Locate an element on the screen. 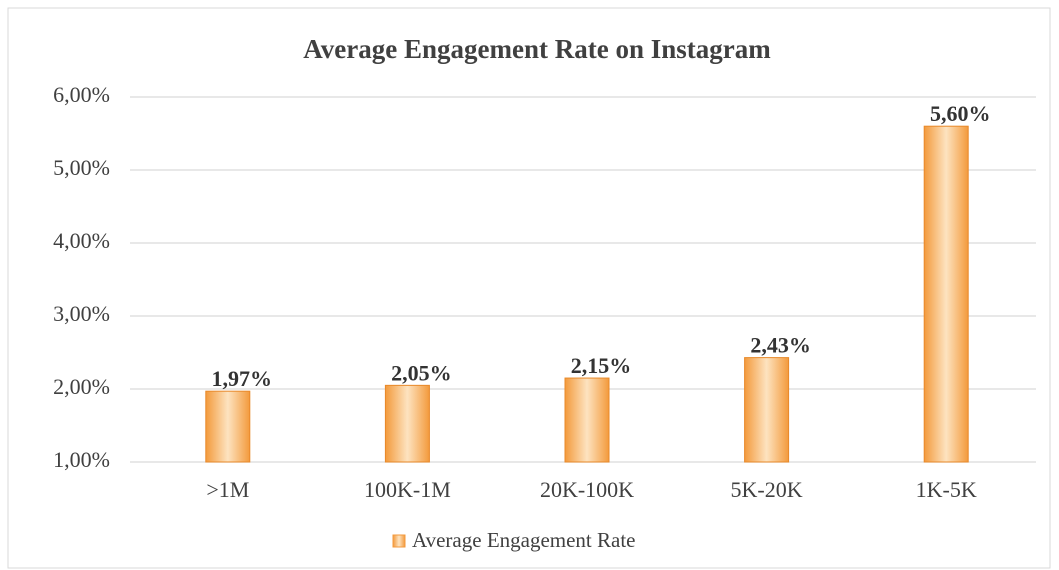 This screenshot has width=1059, height=570. y-tick-label: 1,00% is located at coordinates (81, 459).